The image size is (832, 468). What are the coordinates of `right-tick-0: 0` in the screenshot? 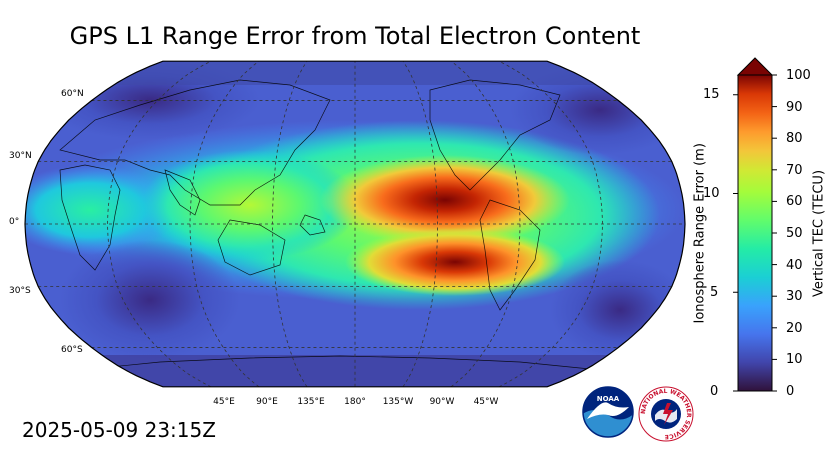 It's located at (790, 391).